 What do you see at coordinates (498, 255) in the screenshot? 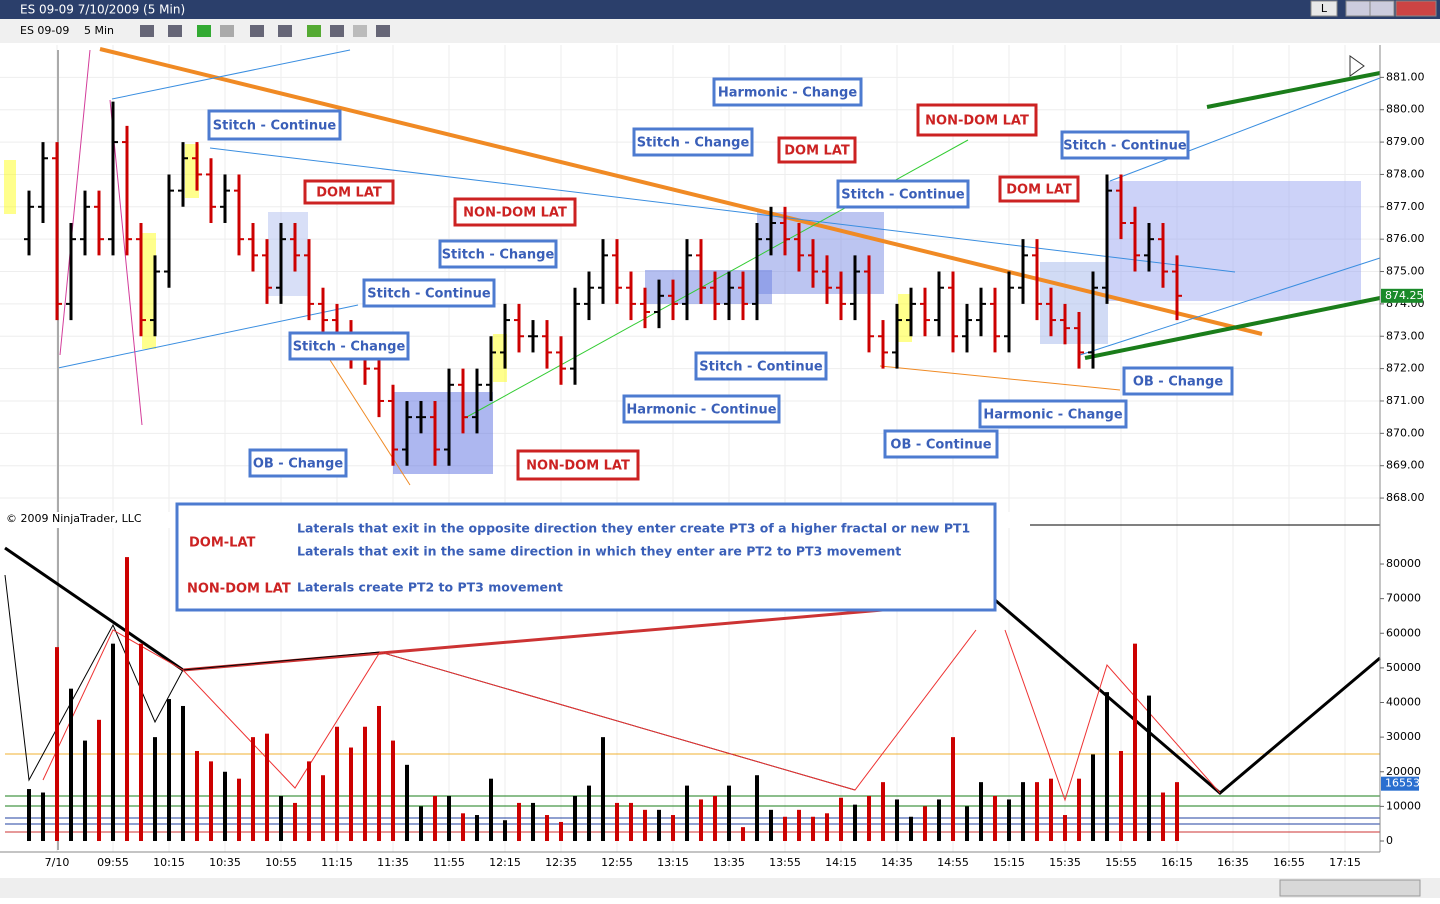
I see `annotation-label: Stitch - Change` at bounding box center [498, 255].